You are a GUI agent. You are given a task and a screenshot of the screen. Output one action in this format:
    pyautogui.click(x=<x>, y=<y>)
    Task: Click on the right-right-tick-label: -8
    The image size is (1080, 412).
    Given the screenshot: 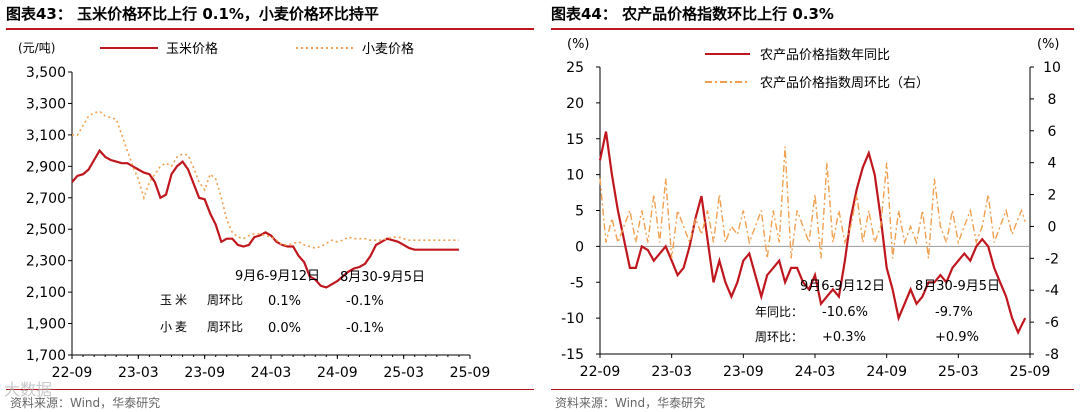 What is the action you would take?
    pyautogui.click(x=1052, y=355)
    